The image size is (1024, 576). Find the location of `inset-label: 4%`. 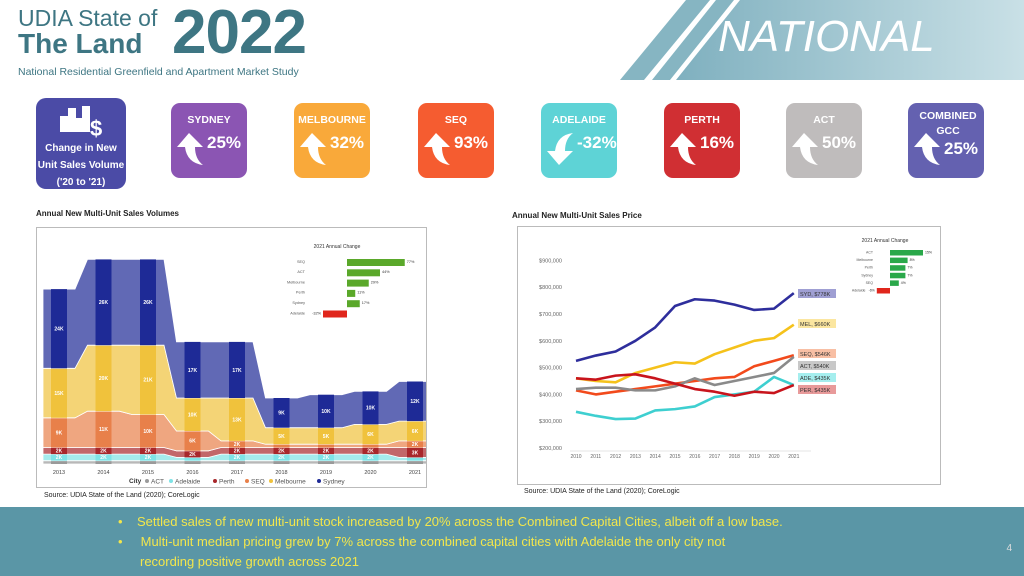

inset-label: 4% is located at coordinates (903, 283).